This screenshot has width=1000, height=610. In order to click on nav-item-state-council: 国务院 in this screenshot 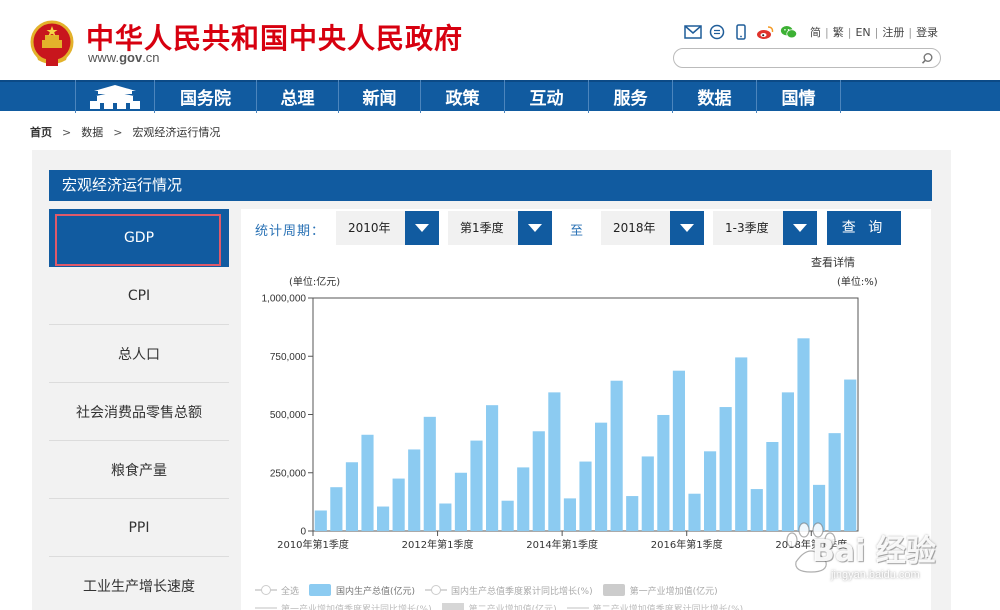, I will do `click(206, 96)`.